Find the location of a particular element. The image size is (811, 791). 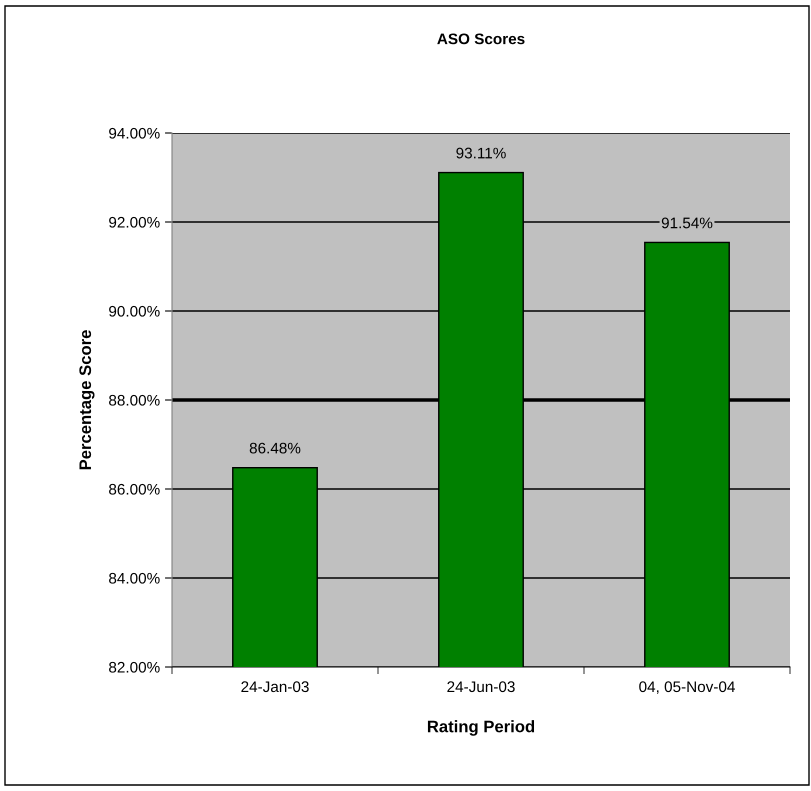

x-tick-label: 24-Jan-03 is located at coordinates (275, 686).